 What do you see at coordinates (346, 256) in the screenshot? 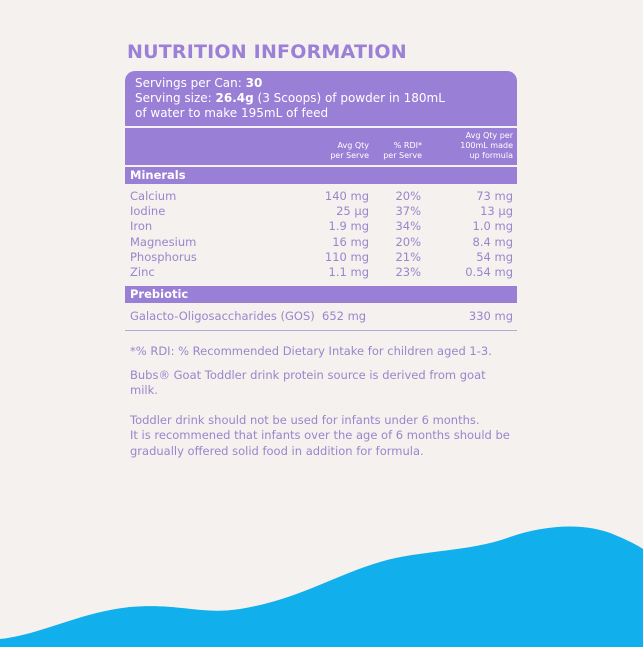
I see `nutrient-qty: 110 mg` at bounding box center [346, 256].